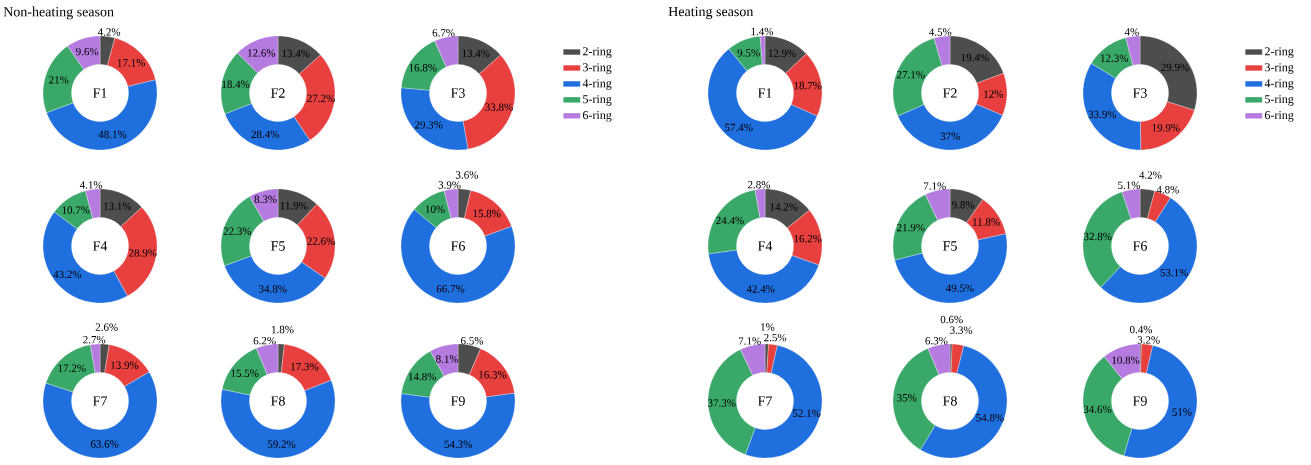 The height and width of the screenshot is (465, 1311). What do you see at coordinates (1102, 114) in the screenshot?
I see `data-label: 33.9%` at bounding box center [1102, 114].